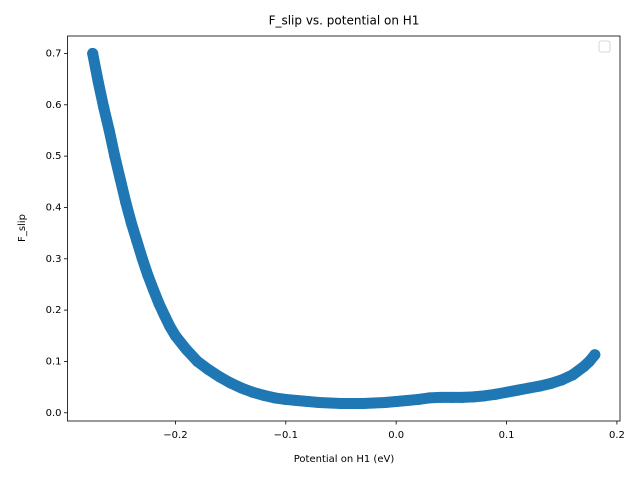 The height and width of the screenshot is (480, 640). What do you see at coordinates (54, 156) in the screenshot?
I see `y-tick-label: 0.5` at bounding box center [54, 156].